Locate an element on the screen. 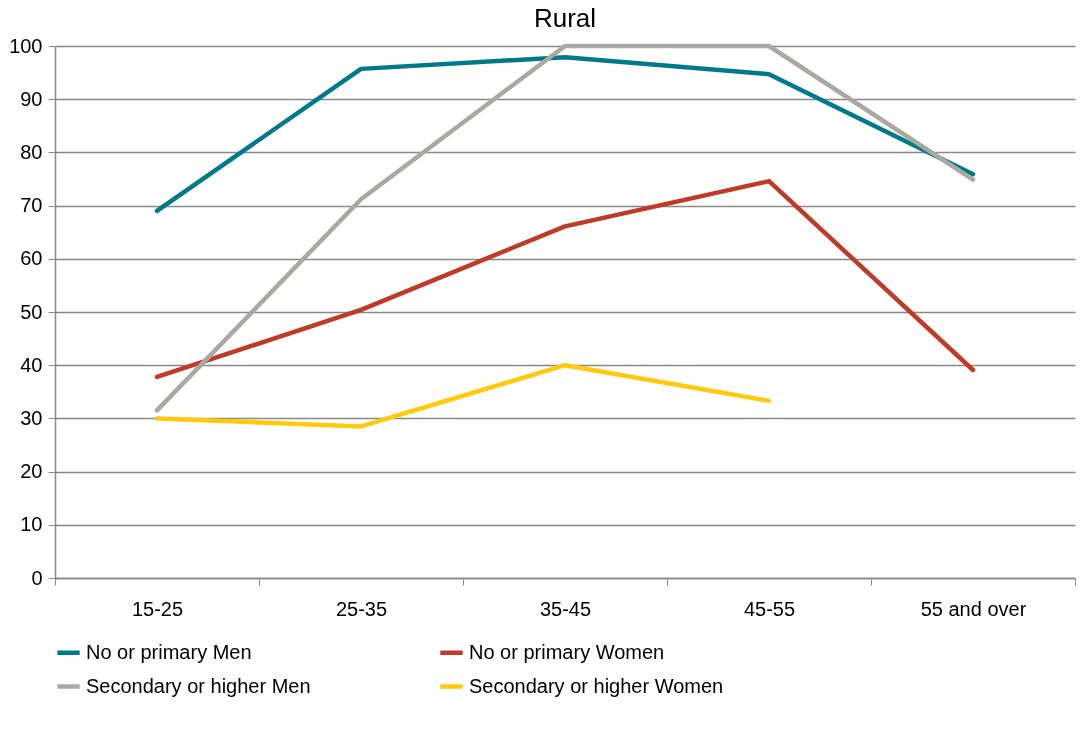  x-tick-label: 15-25 is located at coordinates (157, 608).